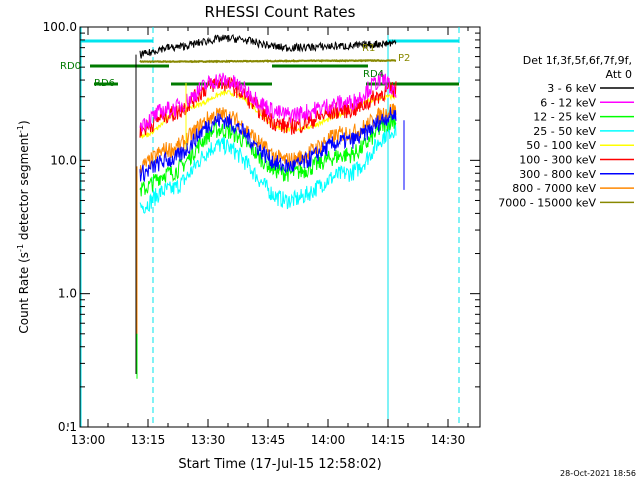  I want to click on series-300-800-kev, so click(268, 144).